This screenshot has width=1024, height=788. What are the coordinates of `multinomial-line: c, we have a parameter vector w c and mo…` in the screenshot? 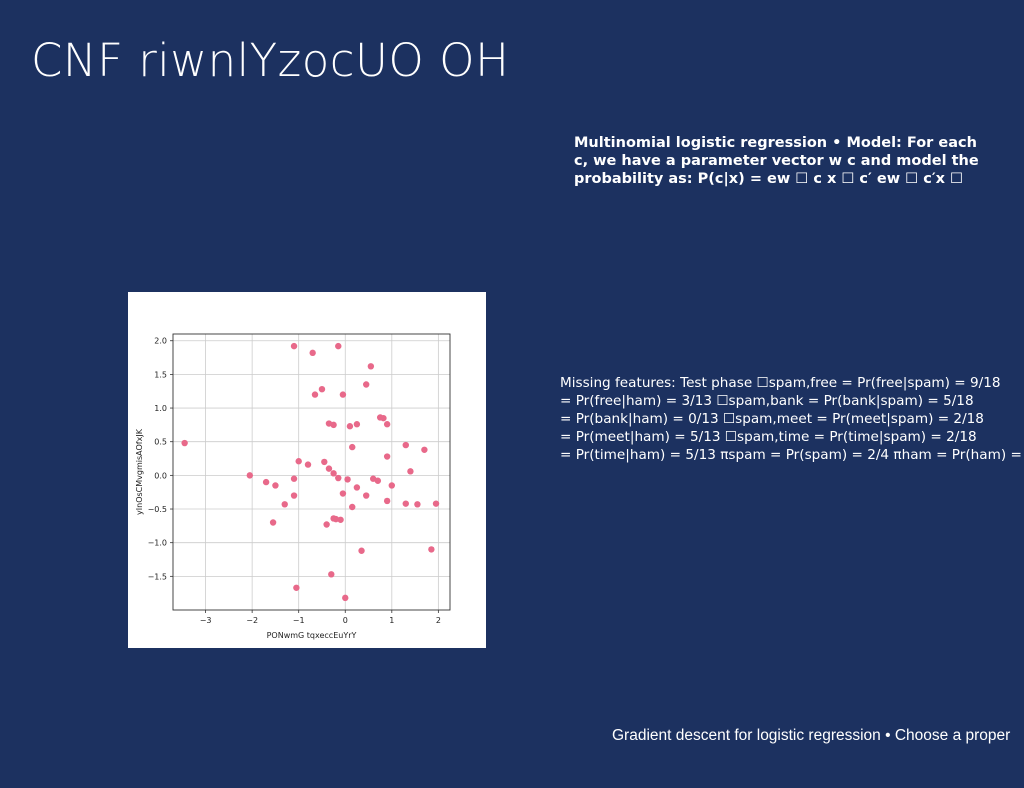 It's located at (776, 161).